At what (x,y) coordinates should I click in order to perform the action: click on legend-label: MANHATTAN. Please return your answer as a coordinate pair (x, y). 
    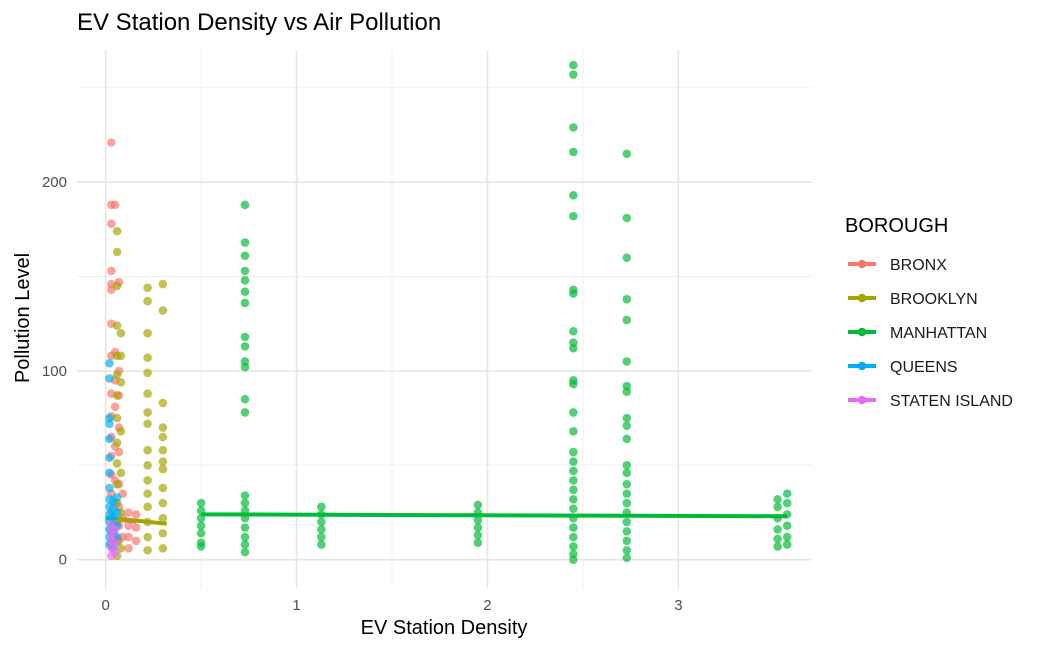
    Looking at the image, I should click on (938, 333).